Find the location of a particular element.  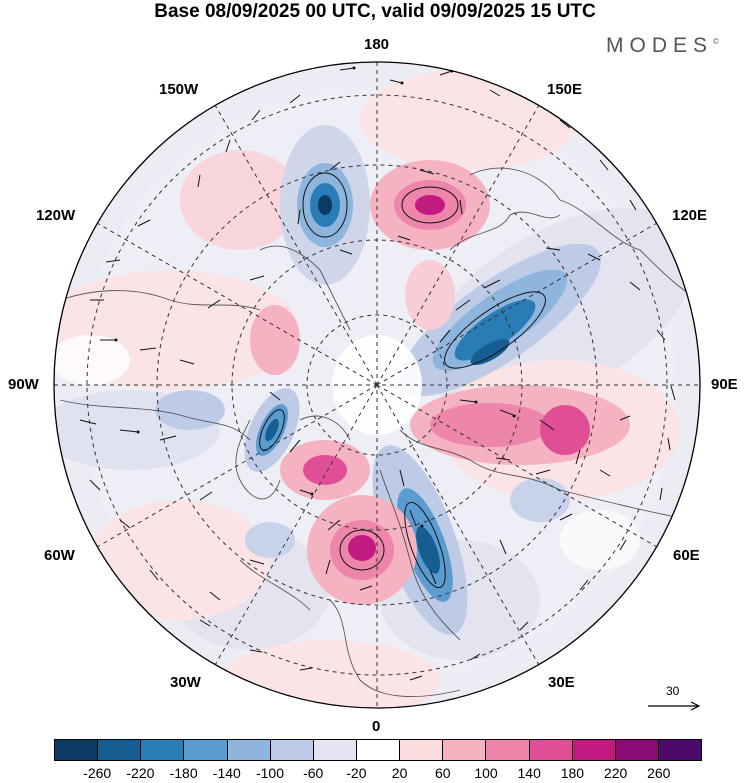

colorbar-tick-label: 260 is located at coordinates (659, 773).